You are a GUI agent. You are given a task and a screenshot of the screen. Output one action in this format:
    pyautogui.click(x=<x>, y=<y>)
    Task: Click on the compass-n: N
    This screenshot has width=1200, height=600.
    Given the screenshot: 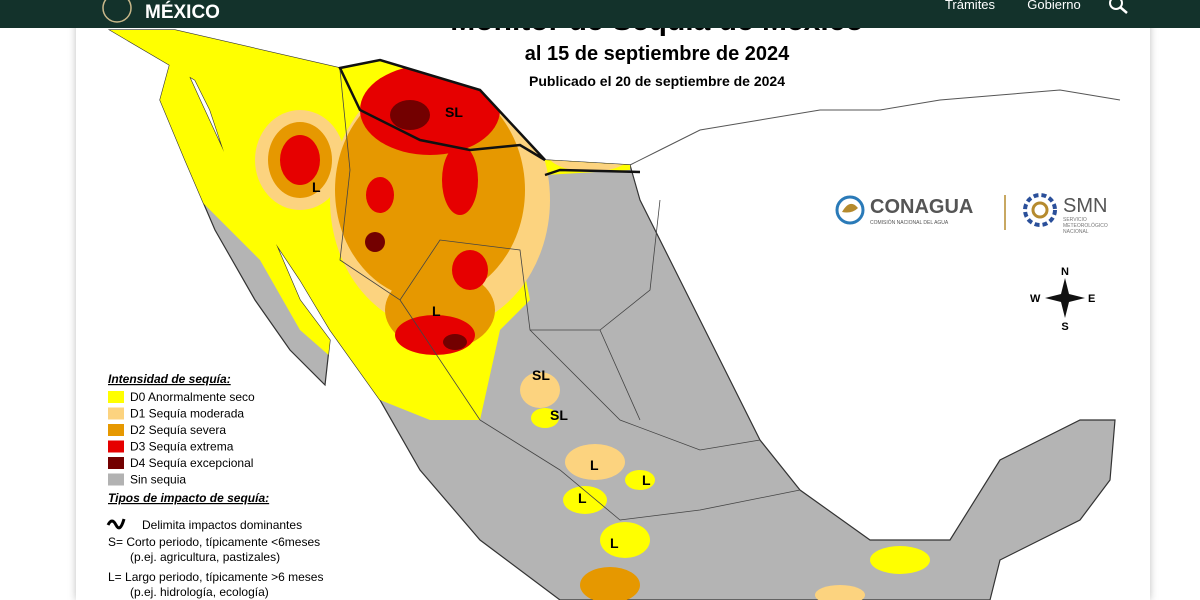 What is the action you would take?
    pyautogui.click(x=1065, y=272)
    